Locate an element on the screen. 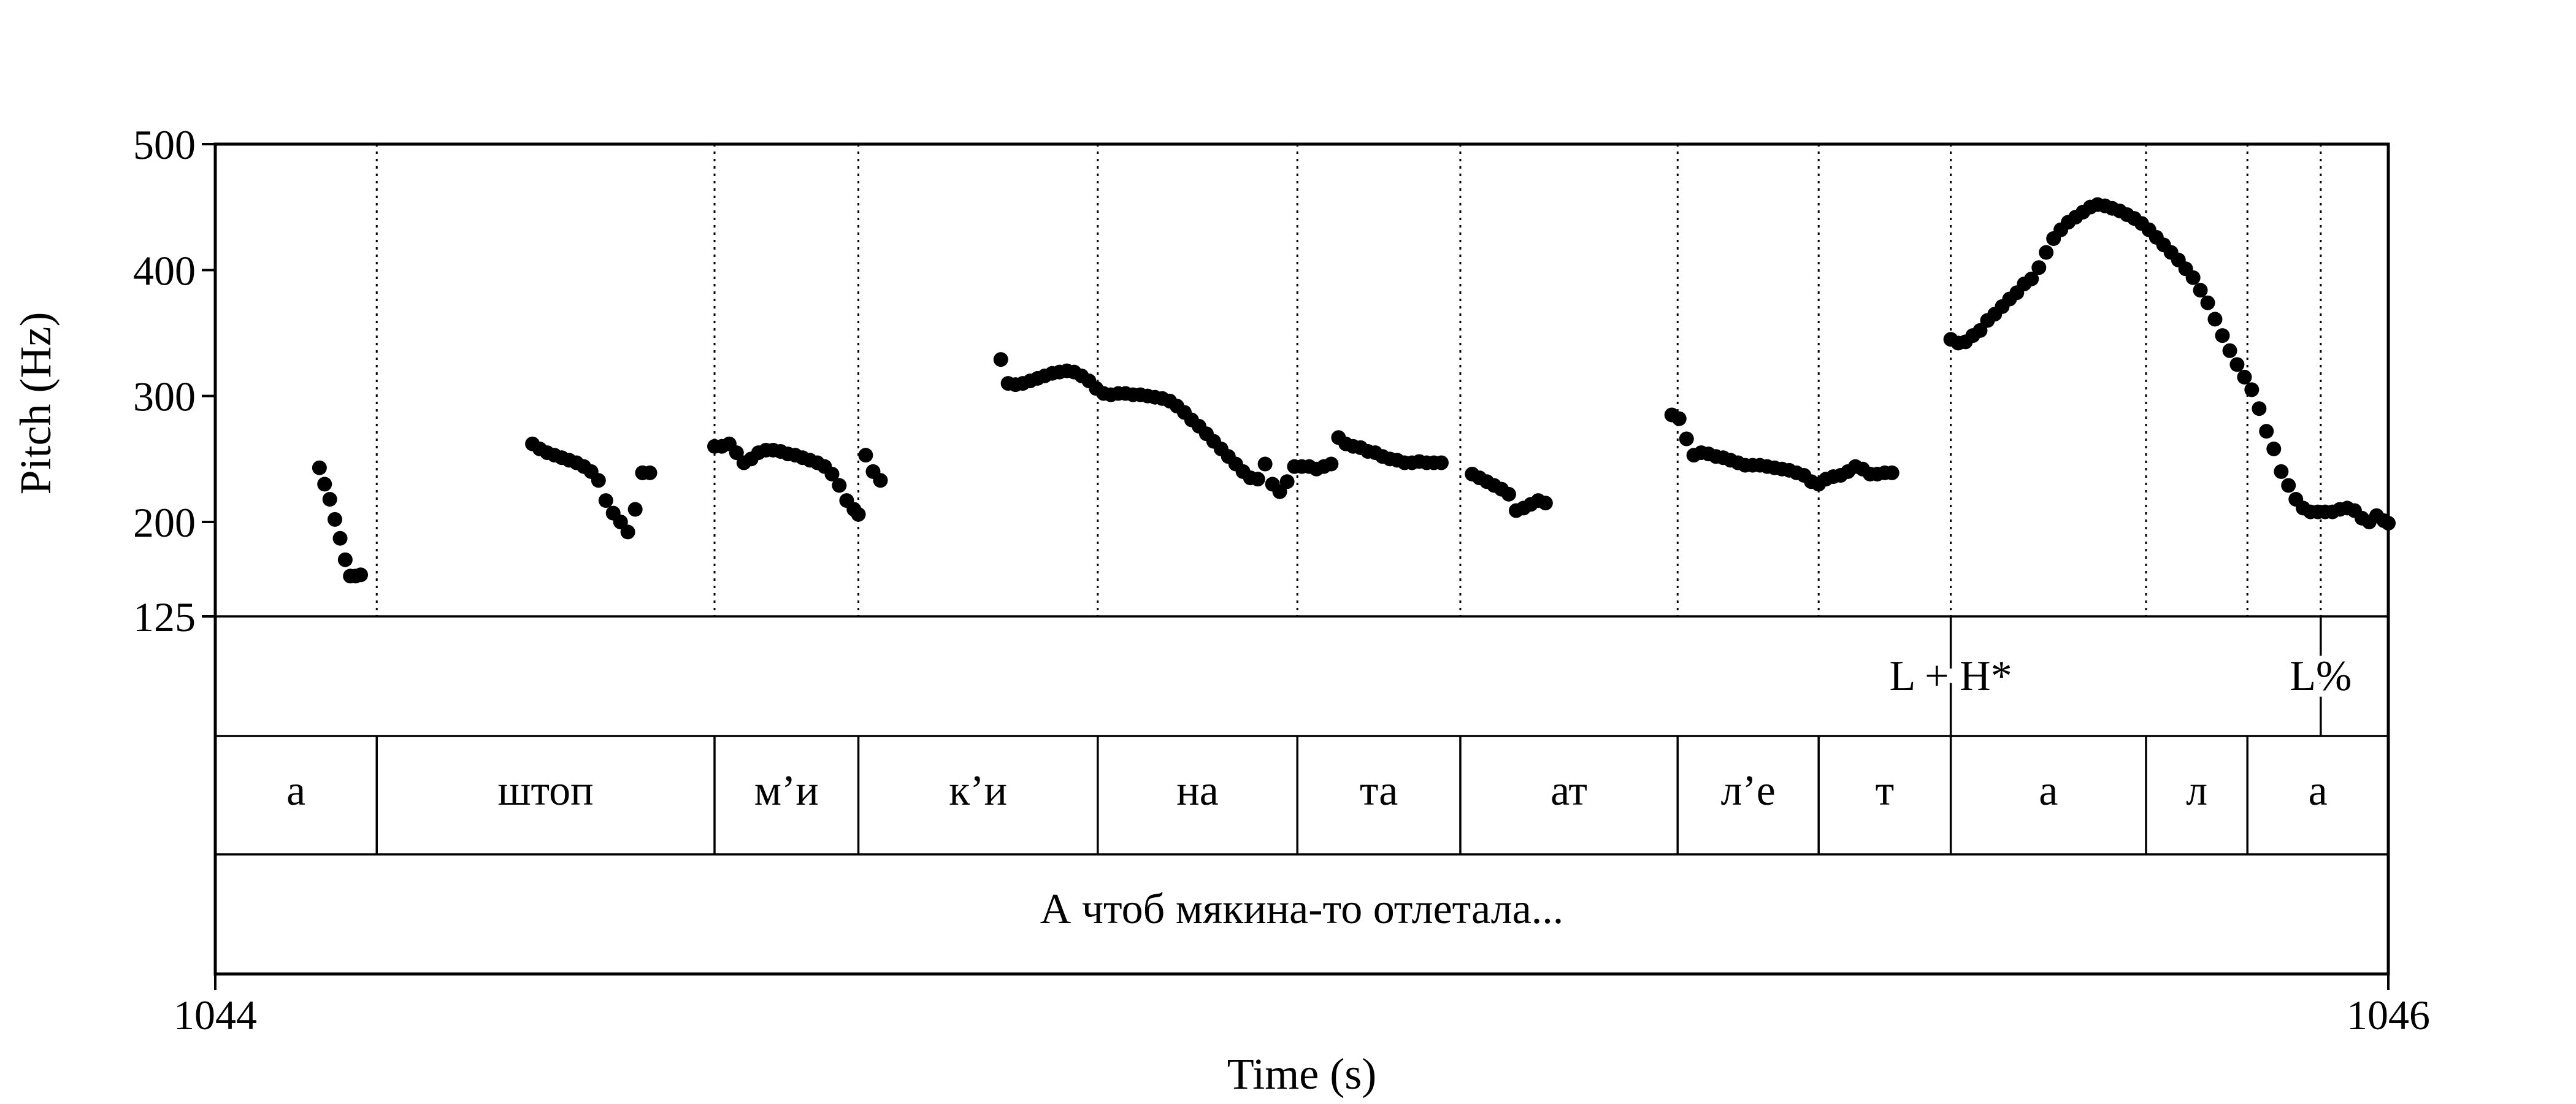 The image size is (2576, 1104). x-tick-label: 1044 is located at coordinates (215, 1015).